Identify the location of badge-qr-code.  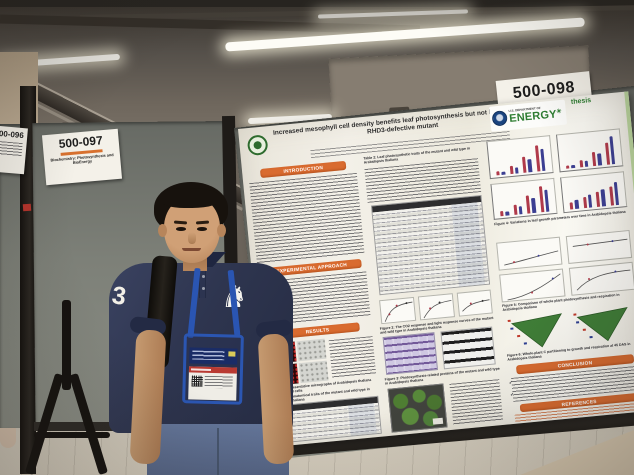
(197, 381).